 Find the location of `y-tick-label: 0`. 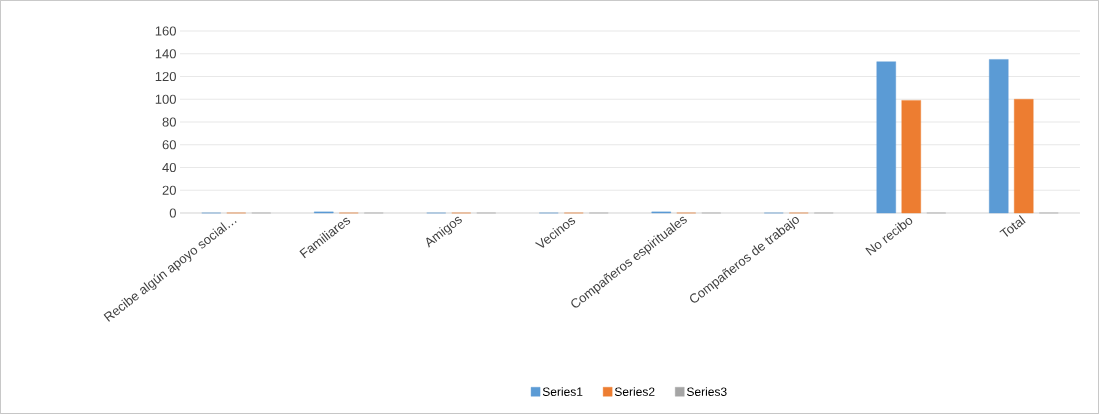

y-tick-label: 0 is located at coordinates (172, 213).